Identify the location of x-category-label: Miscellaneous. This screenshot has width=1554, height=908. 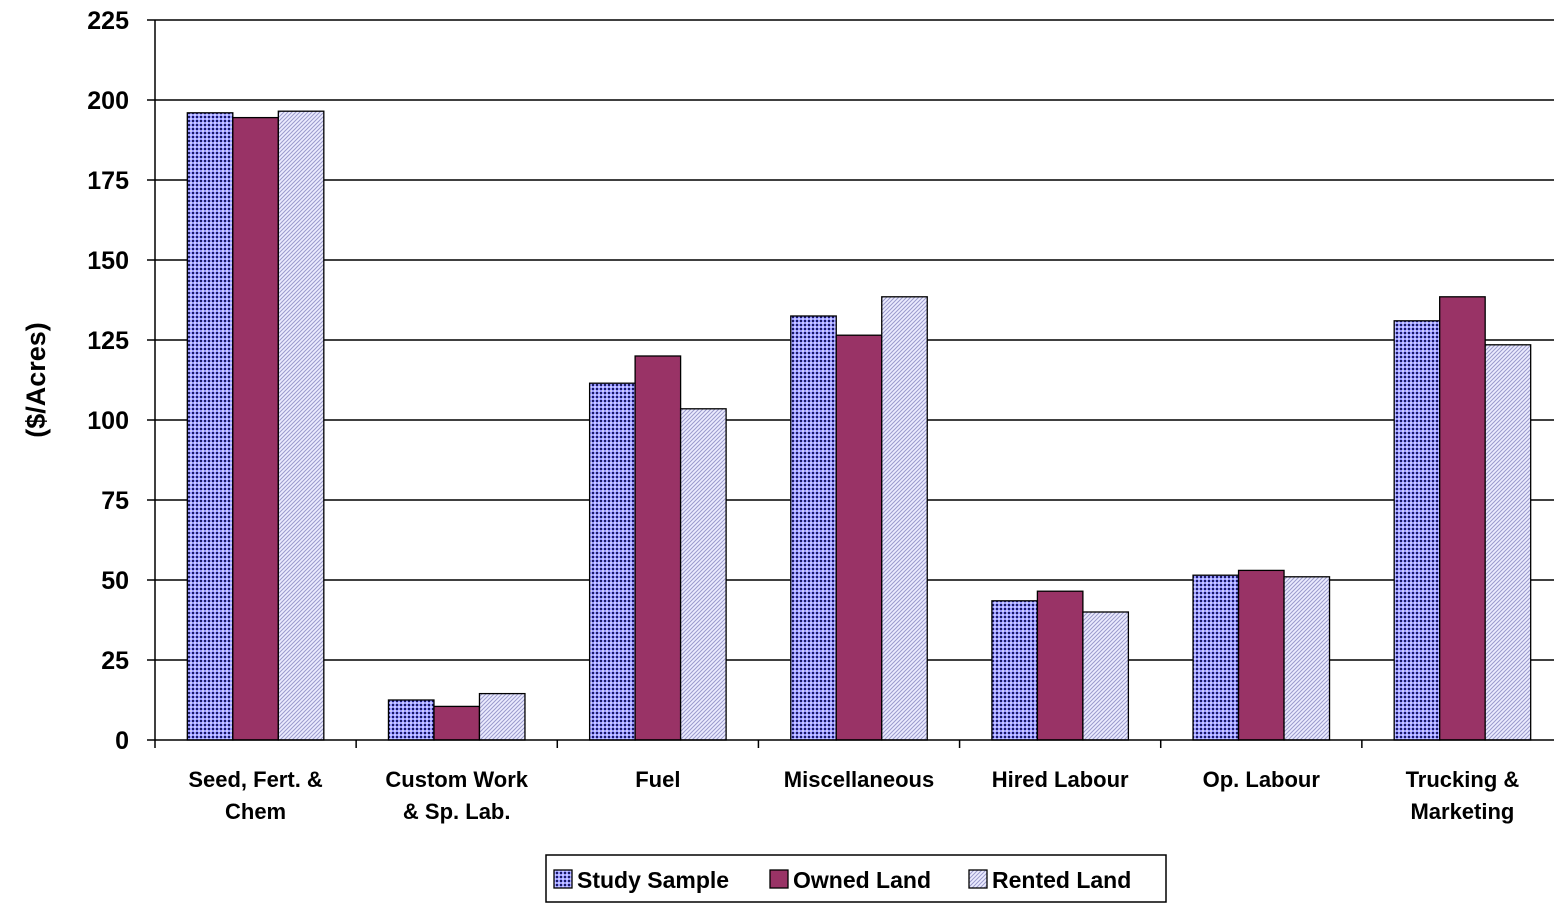
(859, 779).